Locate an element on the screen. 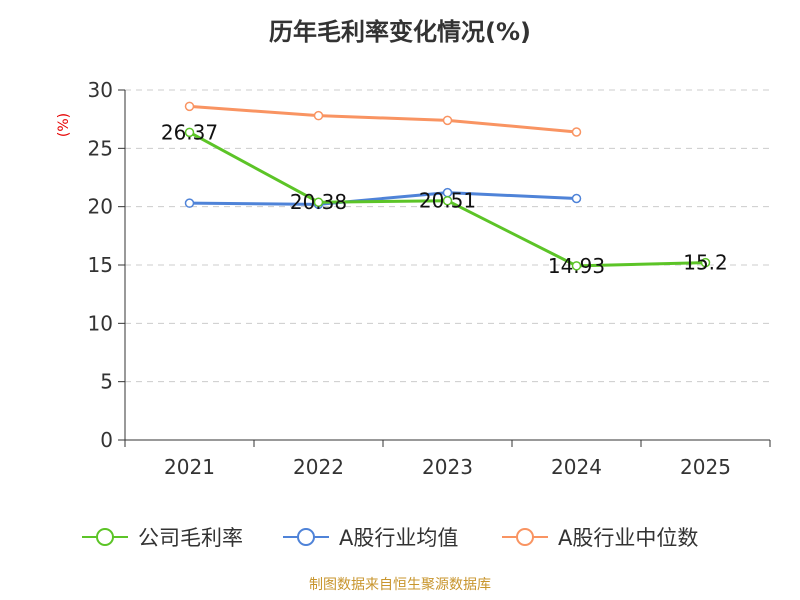 This screenshot has height=600, width=800. legend-label: A股行业均值 is located at coordinates (398, 538).